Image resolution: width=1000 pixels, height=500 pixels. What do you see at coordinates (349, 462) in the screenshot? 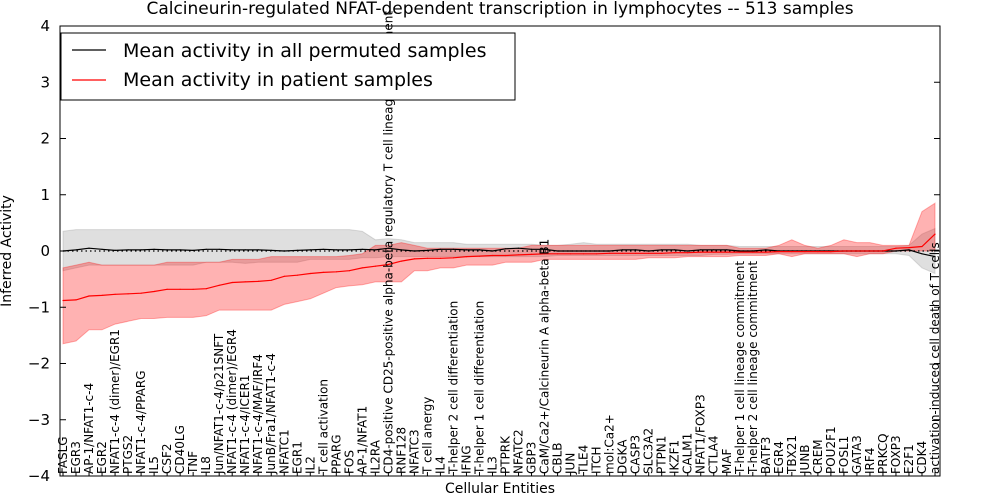
I see `entity-label: FOS` at bounding box center [349, 462].